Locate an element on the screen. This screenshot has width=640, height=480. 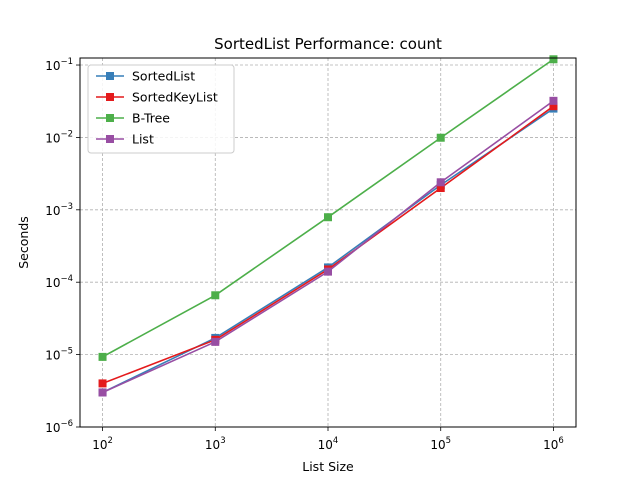
y-axis-label: Seconds is located at coordinates (23, 242).